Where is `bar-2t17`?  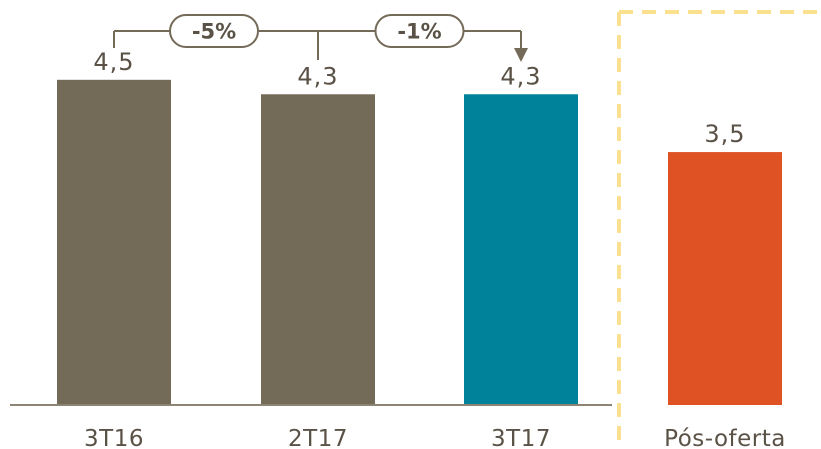
bar-2t17 is located at coordinates (318, 249).